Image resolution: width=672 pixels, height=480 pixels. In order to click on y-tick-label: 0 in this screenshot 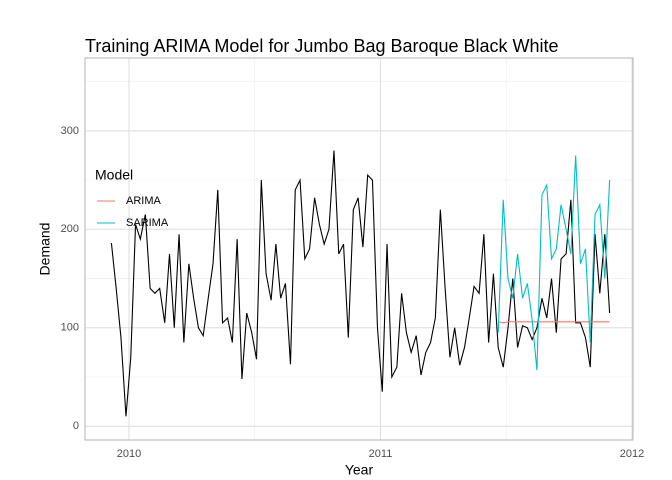, I will do `click(76, 426)`.